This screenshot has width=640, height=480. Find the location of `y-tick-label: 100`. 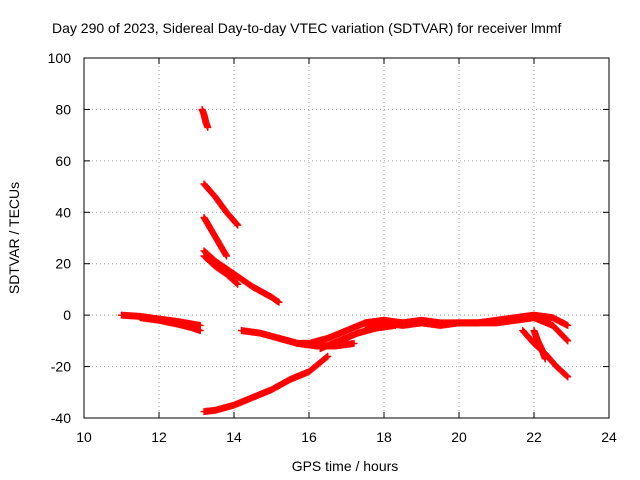

y-tick-label: 100 is located at coordinates (60, 58).